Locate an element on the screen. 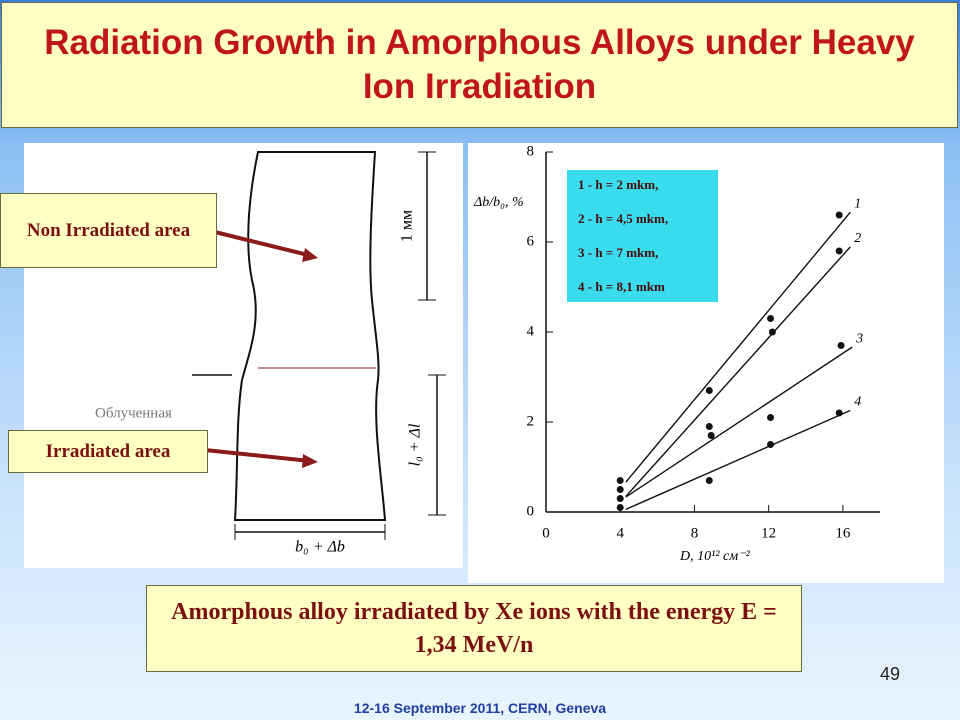 The height and width of the screenshot is (720, 960). x-tick-label: 16 is located at coordinates (843, 533).